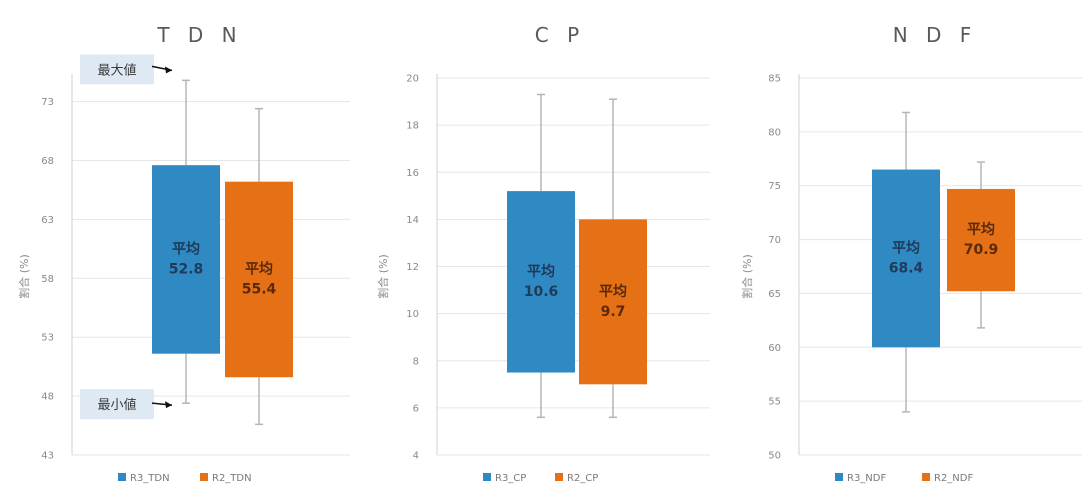 This screenshot has width=1090, height=502. Describe the element at coordinates (774, 240) in the screenshot. I see `y-tick-label: 70` at that location.